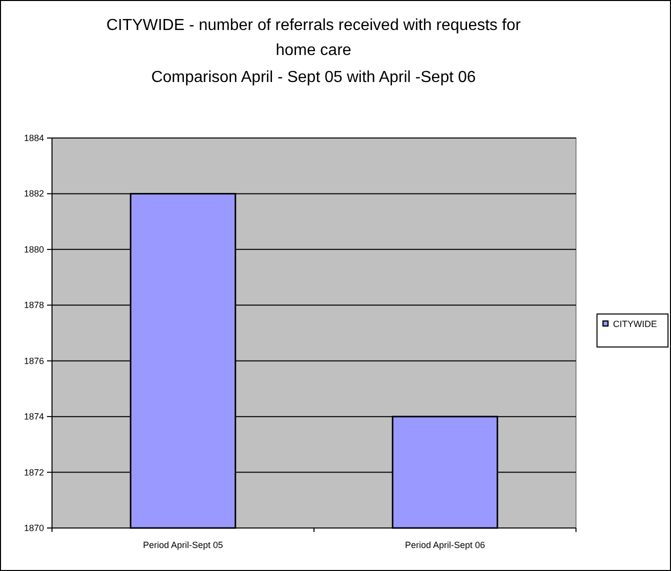  What do you see at coordinates (635, 324) in the screenshot?
I see `legend-label: CITYWIDE` at bounding box center [635, 324].